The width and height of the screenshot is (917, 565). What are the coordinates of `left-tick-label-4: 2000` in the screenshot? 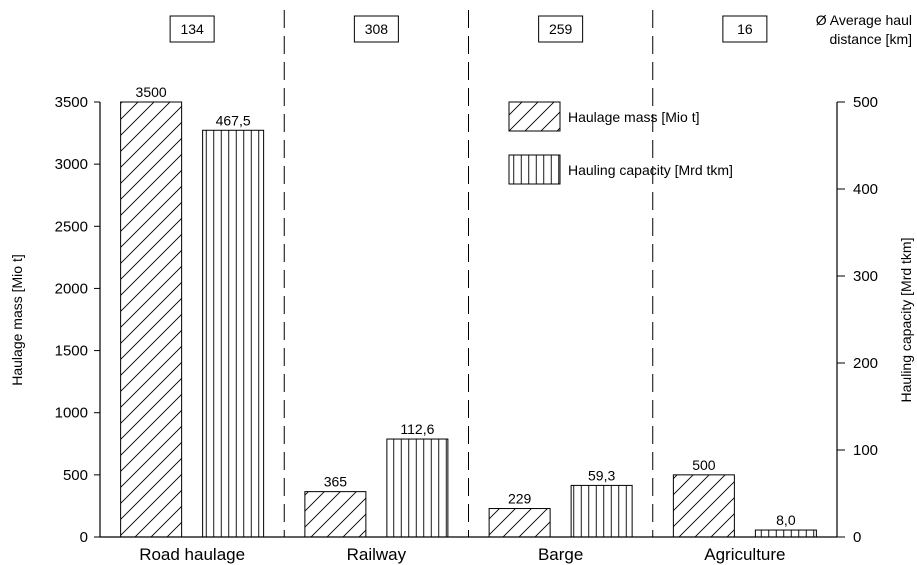 It's located at (71, 288).